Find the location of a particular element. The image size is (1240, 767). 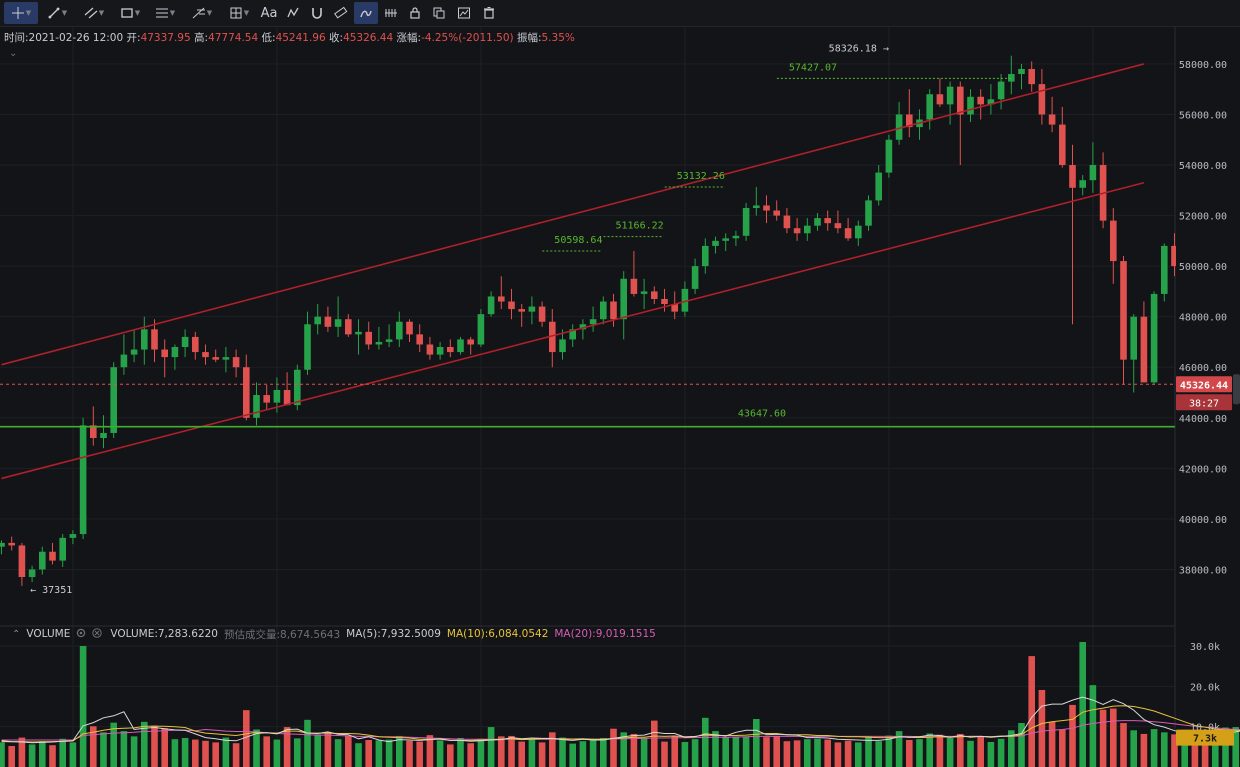

crosshair-tool-button: ▼ is located at coordinates (21, 13).